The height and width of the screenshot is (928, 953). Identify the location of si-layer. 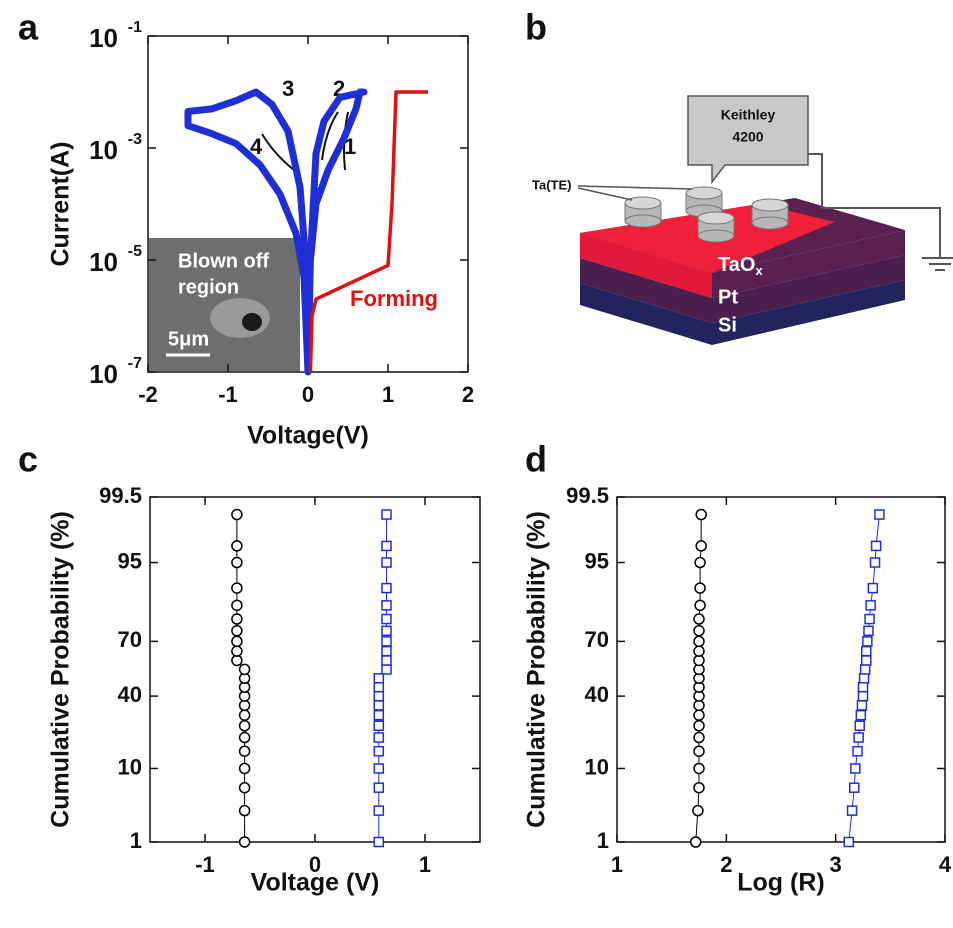
(742, 312).